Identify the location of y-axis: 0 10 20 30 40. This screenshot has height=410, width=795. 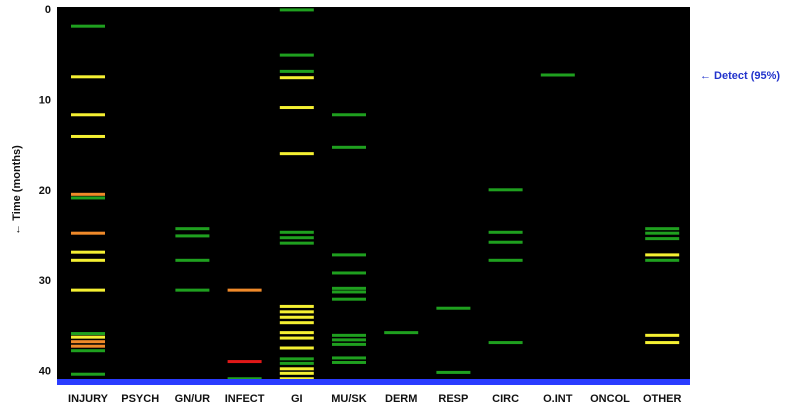
(45, 191).